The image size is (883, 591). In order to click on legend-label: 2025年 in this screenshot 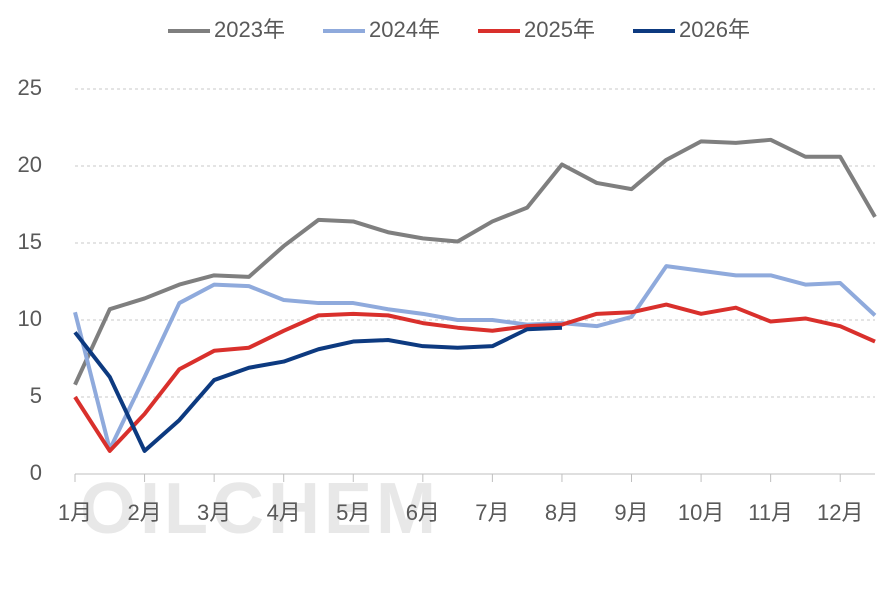, I will do `click(559, 29)`.